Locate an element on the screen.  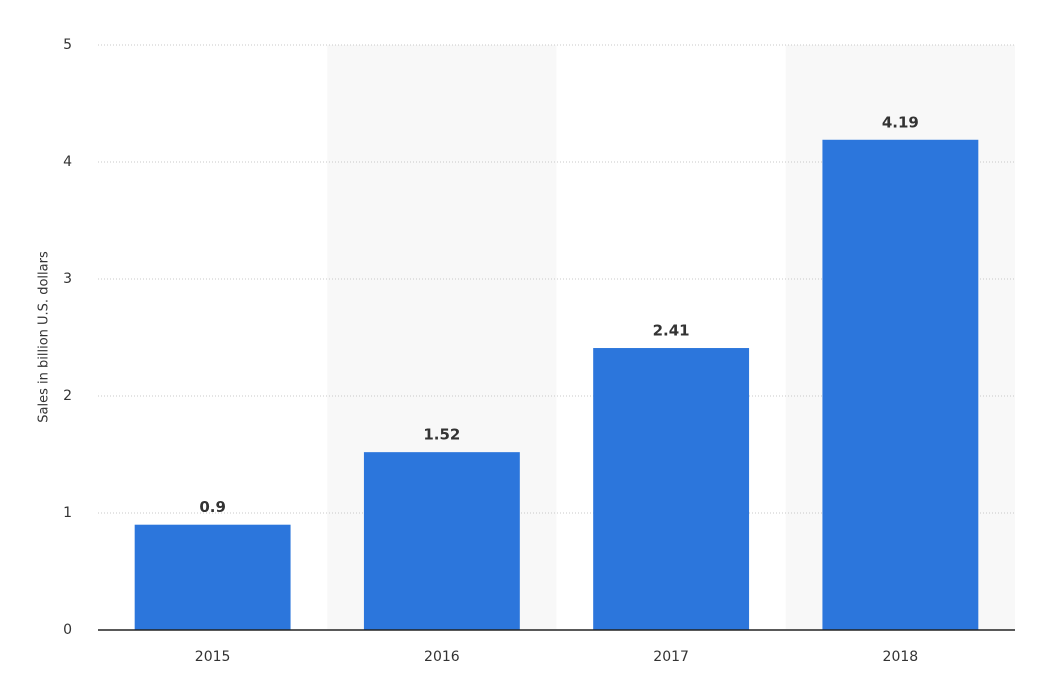
y-tick-label: 1 is located at coordinates (67, 513).